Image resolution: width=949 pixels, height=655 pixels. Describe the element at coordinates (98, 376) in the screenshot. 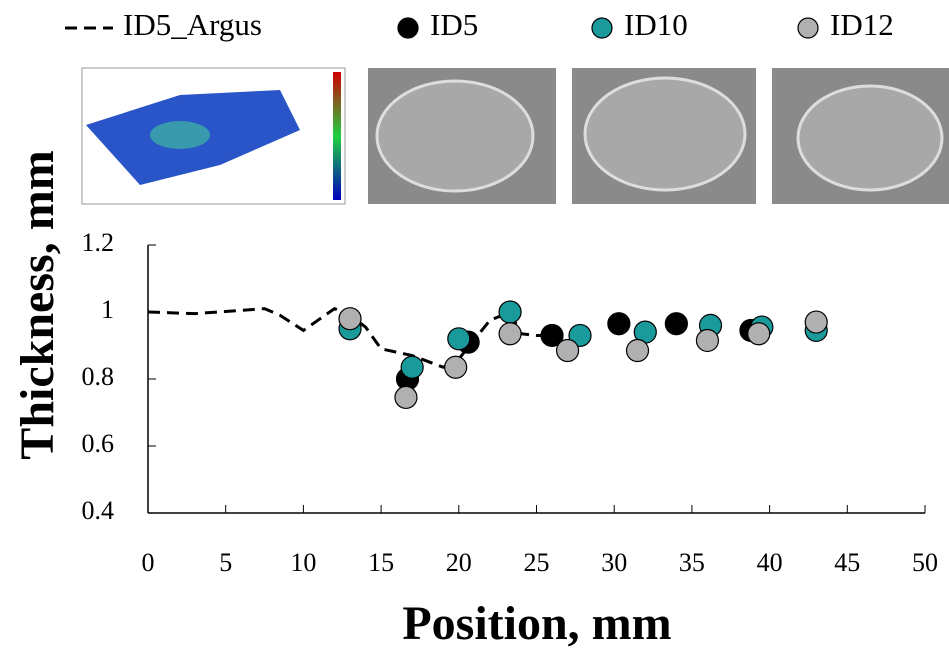

I see `y-tick-label: 0.8` at that location.